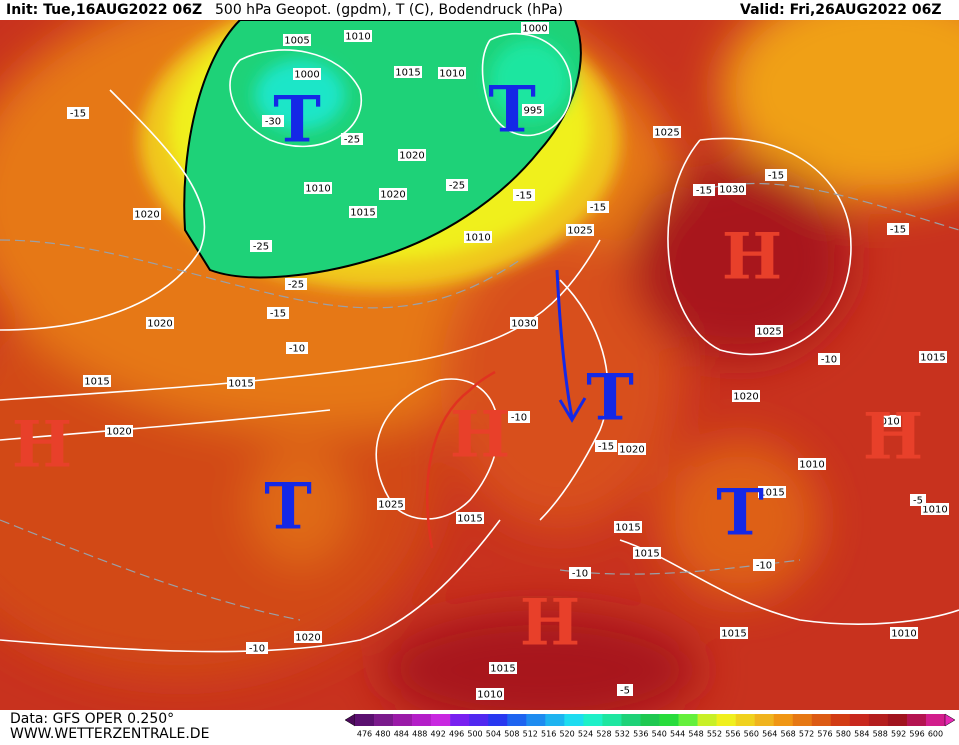 The height and width of the screenshot is (745, 959). I want to click on colorbar-label: 536, so click(640, 734).